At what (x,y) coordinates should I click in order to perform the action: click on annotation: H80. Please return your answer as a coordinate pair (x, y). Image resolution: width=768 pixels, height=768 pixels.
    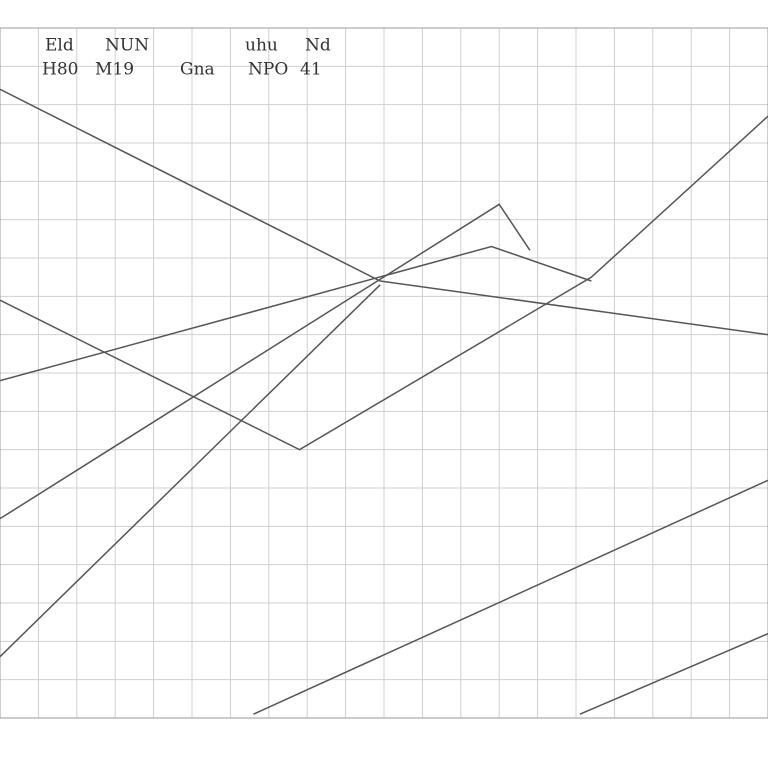
    Looking at the image, I should click on (60, 70).